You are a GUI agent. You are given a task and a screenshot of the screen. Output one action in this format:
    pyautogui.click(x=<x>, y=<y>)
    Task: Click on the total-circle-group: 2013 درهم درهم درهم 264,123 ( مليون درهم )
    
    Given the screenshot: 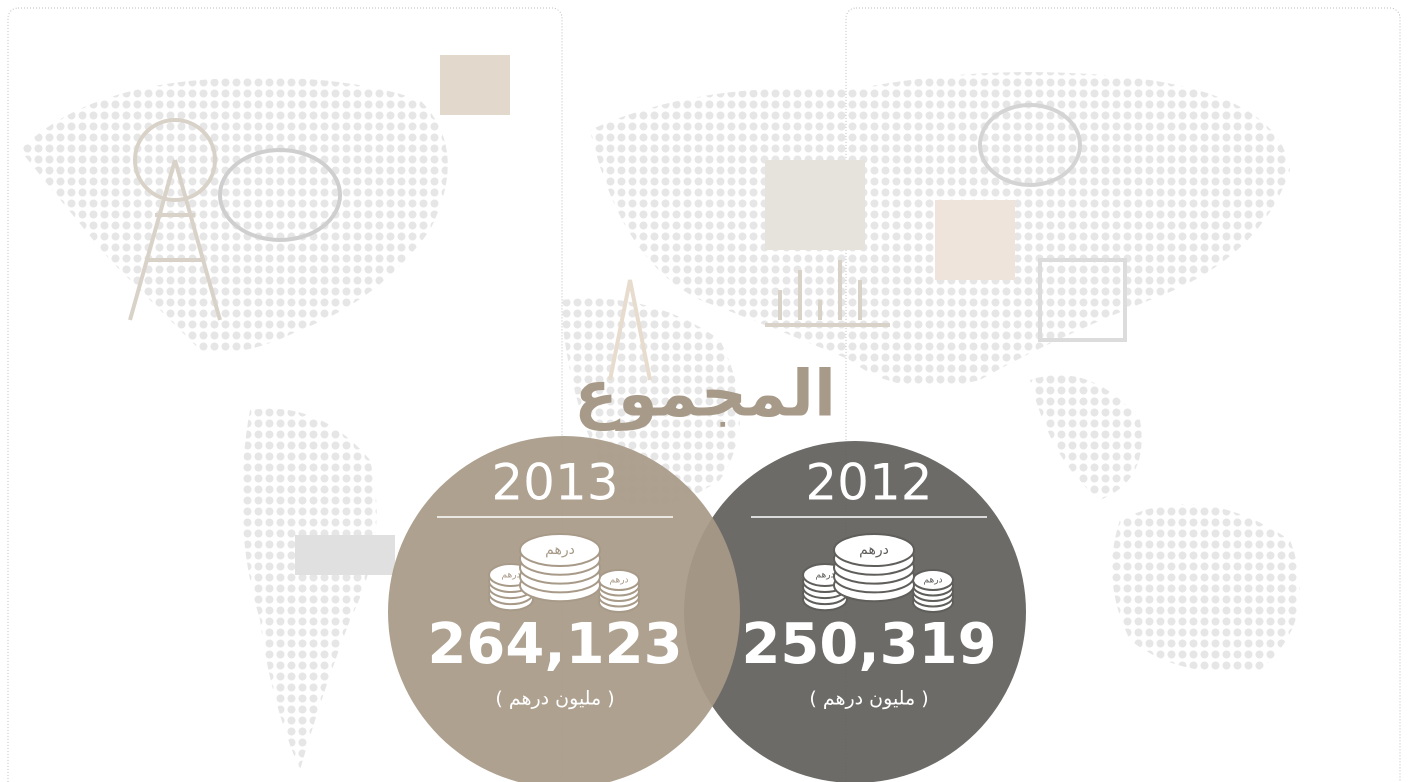 What is the action you would take?
    pyautogui.click(x=564, y=609)
    